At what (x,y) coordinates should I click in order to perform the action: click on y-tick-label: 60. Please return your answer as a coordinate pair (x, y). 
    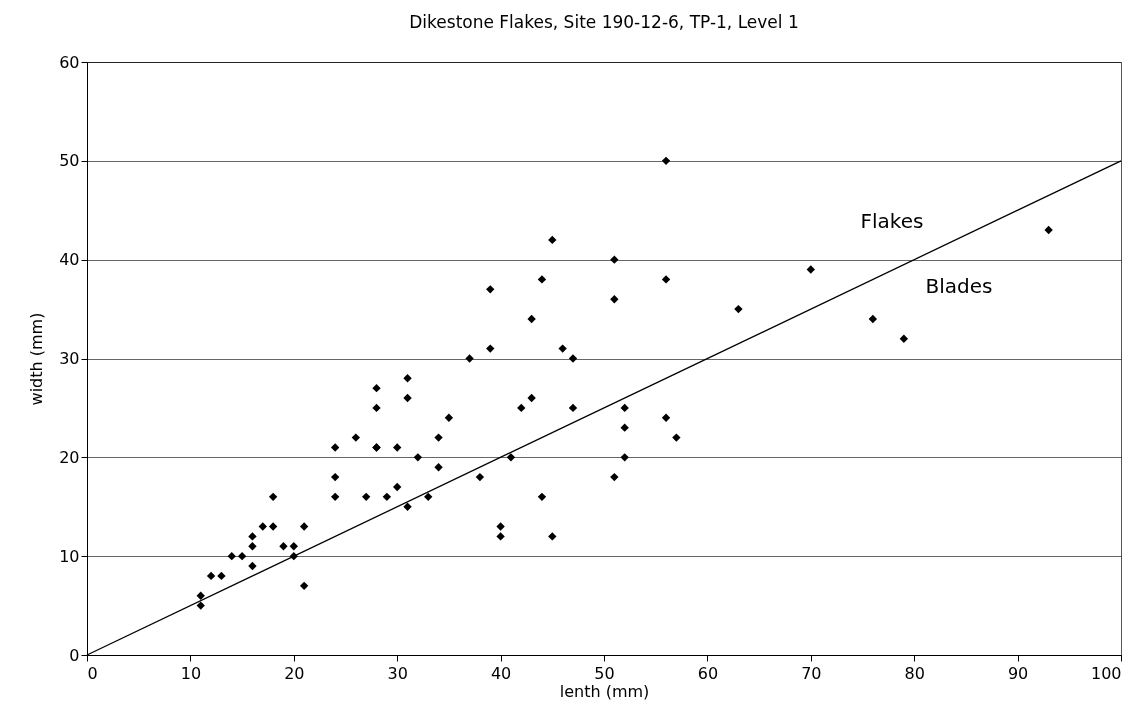
    Looking at the image, I should click on (69, 62).